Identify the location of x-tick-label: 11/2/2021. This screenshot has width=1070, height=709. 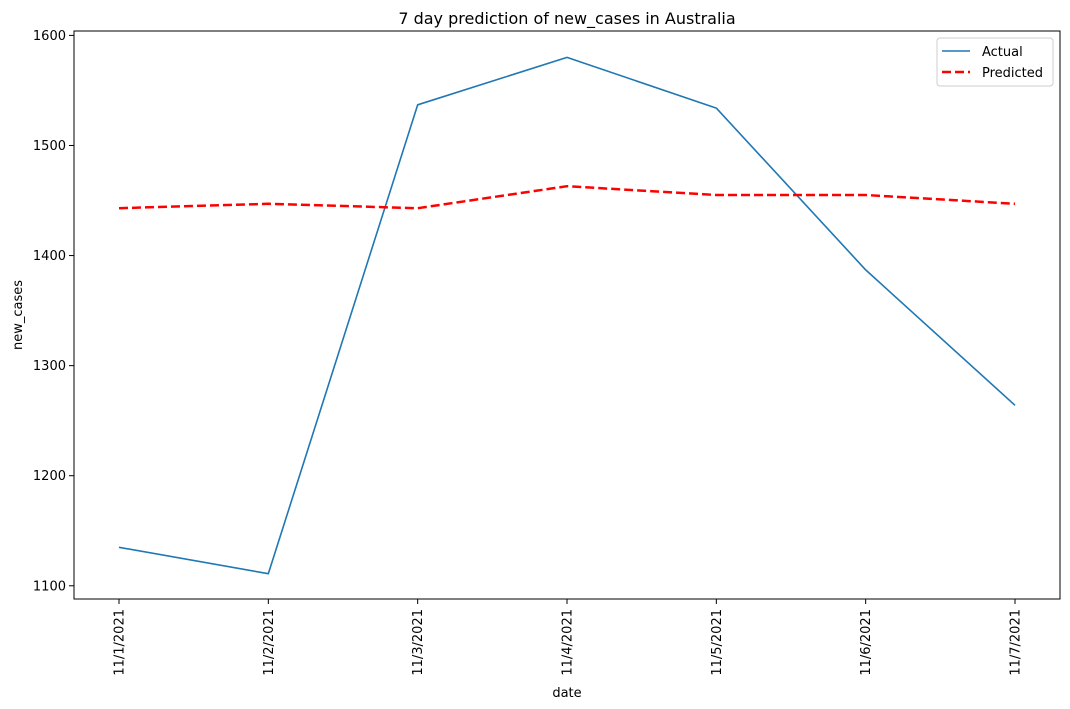
(269, 642).